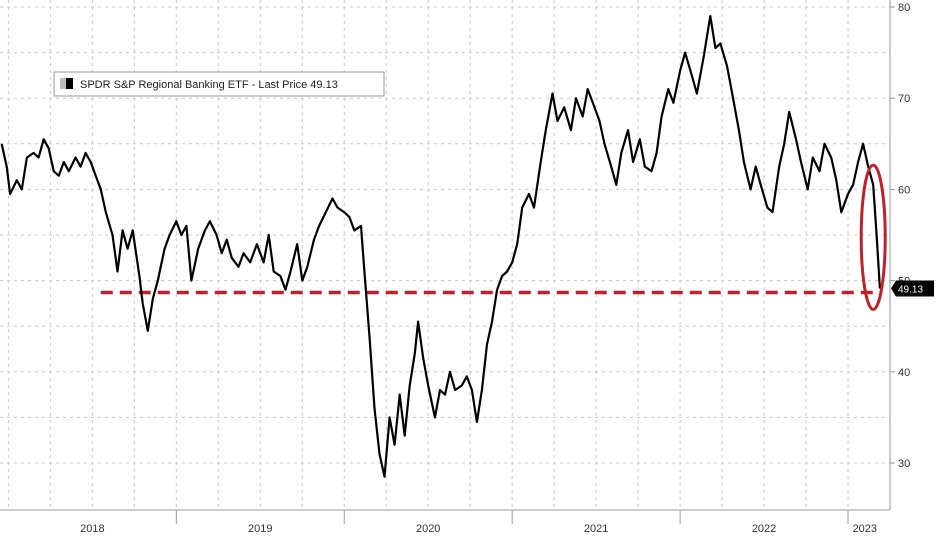  Describe the element at coordinates (904, 99) in the screenshot. I see `y-tick-label: 70` at that location.